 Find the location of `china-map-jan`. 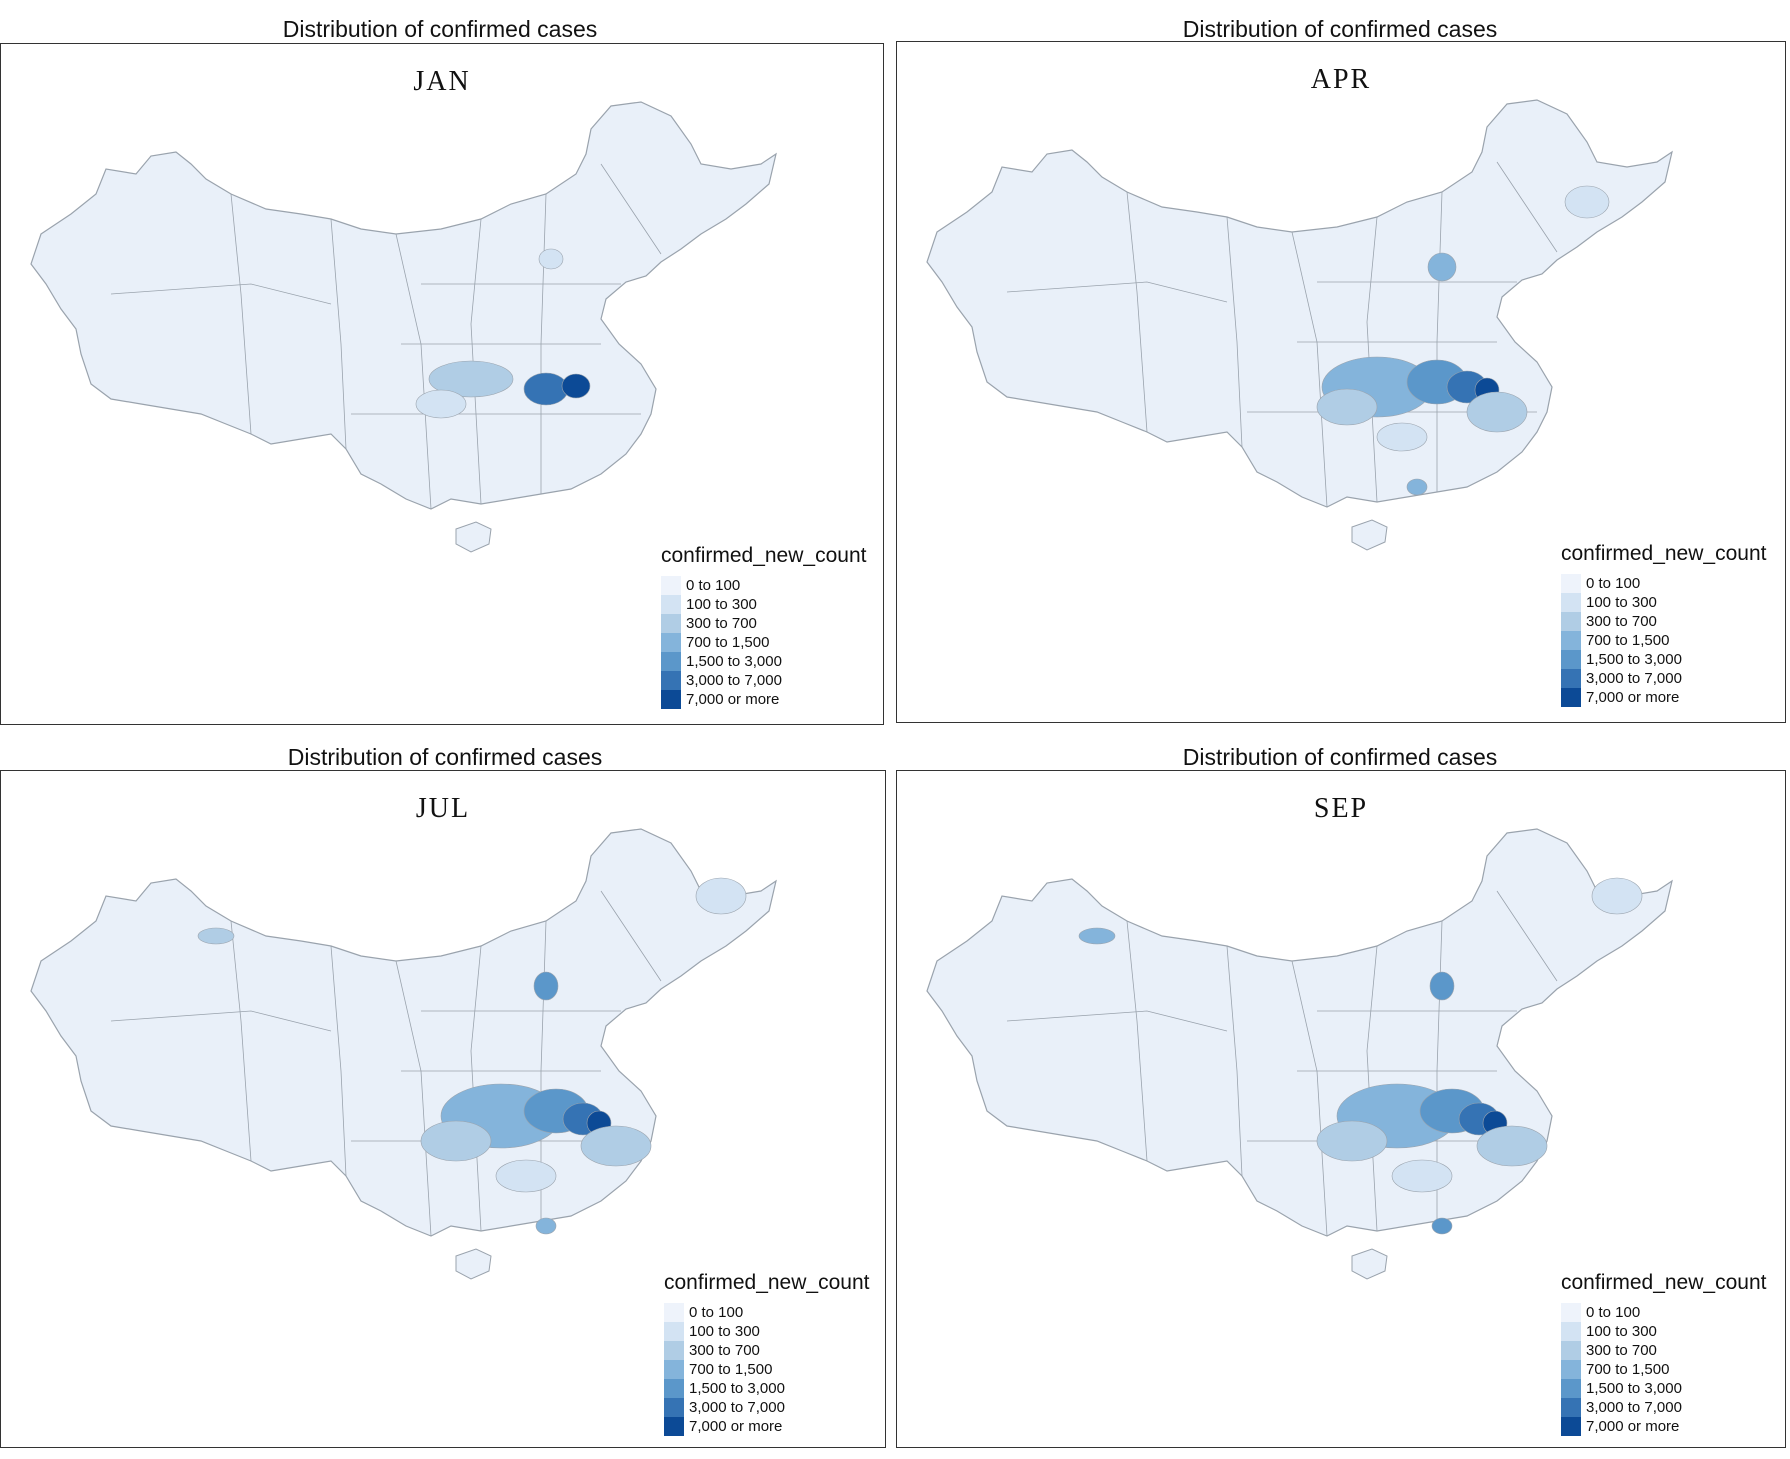

china-map-jan is located at coordinates (403, 327).